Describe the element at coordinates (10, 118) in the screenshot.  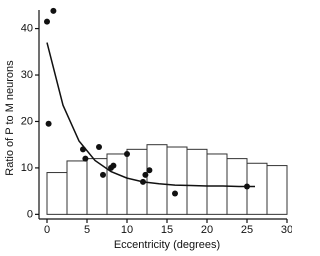
I see `y-axis-label: Ratio of P to M neurons` at that location.